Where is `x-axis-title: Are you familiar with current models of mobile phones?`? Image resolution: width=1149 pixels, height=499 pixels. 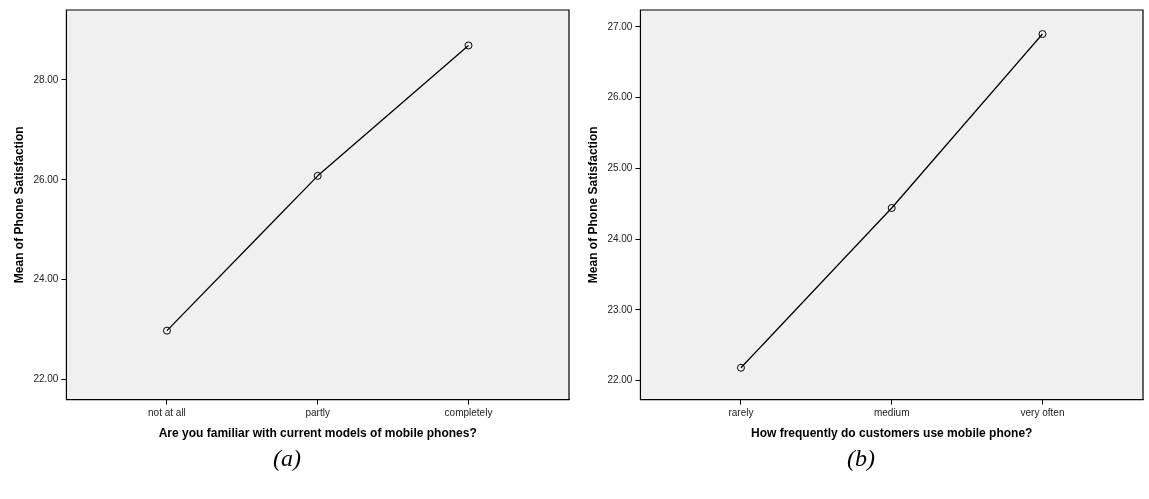
x-axis-title: Are you familiar with current models of mobile phones? is located at coordinates (317, 433).